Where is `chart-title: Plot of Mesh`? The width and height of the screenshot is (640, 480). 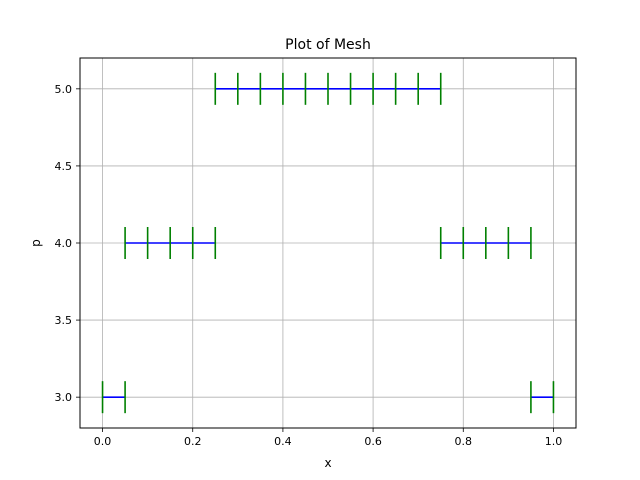 chart-title: Plot of Mesh is located at coordinates (328, 45).